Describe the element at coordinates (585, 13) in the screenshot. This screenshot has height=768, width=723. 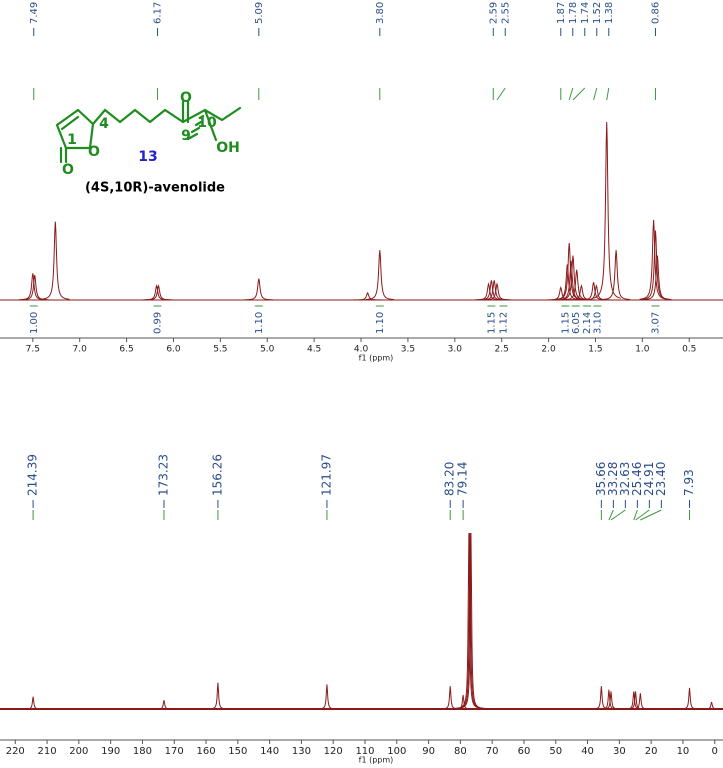
I see `peak-label: 1.74` at that location.